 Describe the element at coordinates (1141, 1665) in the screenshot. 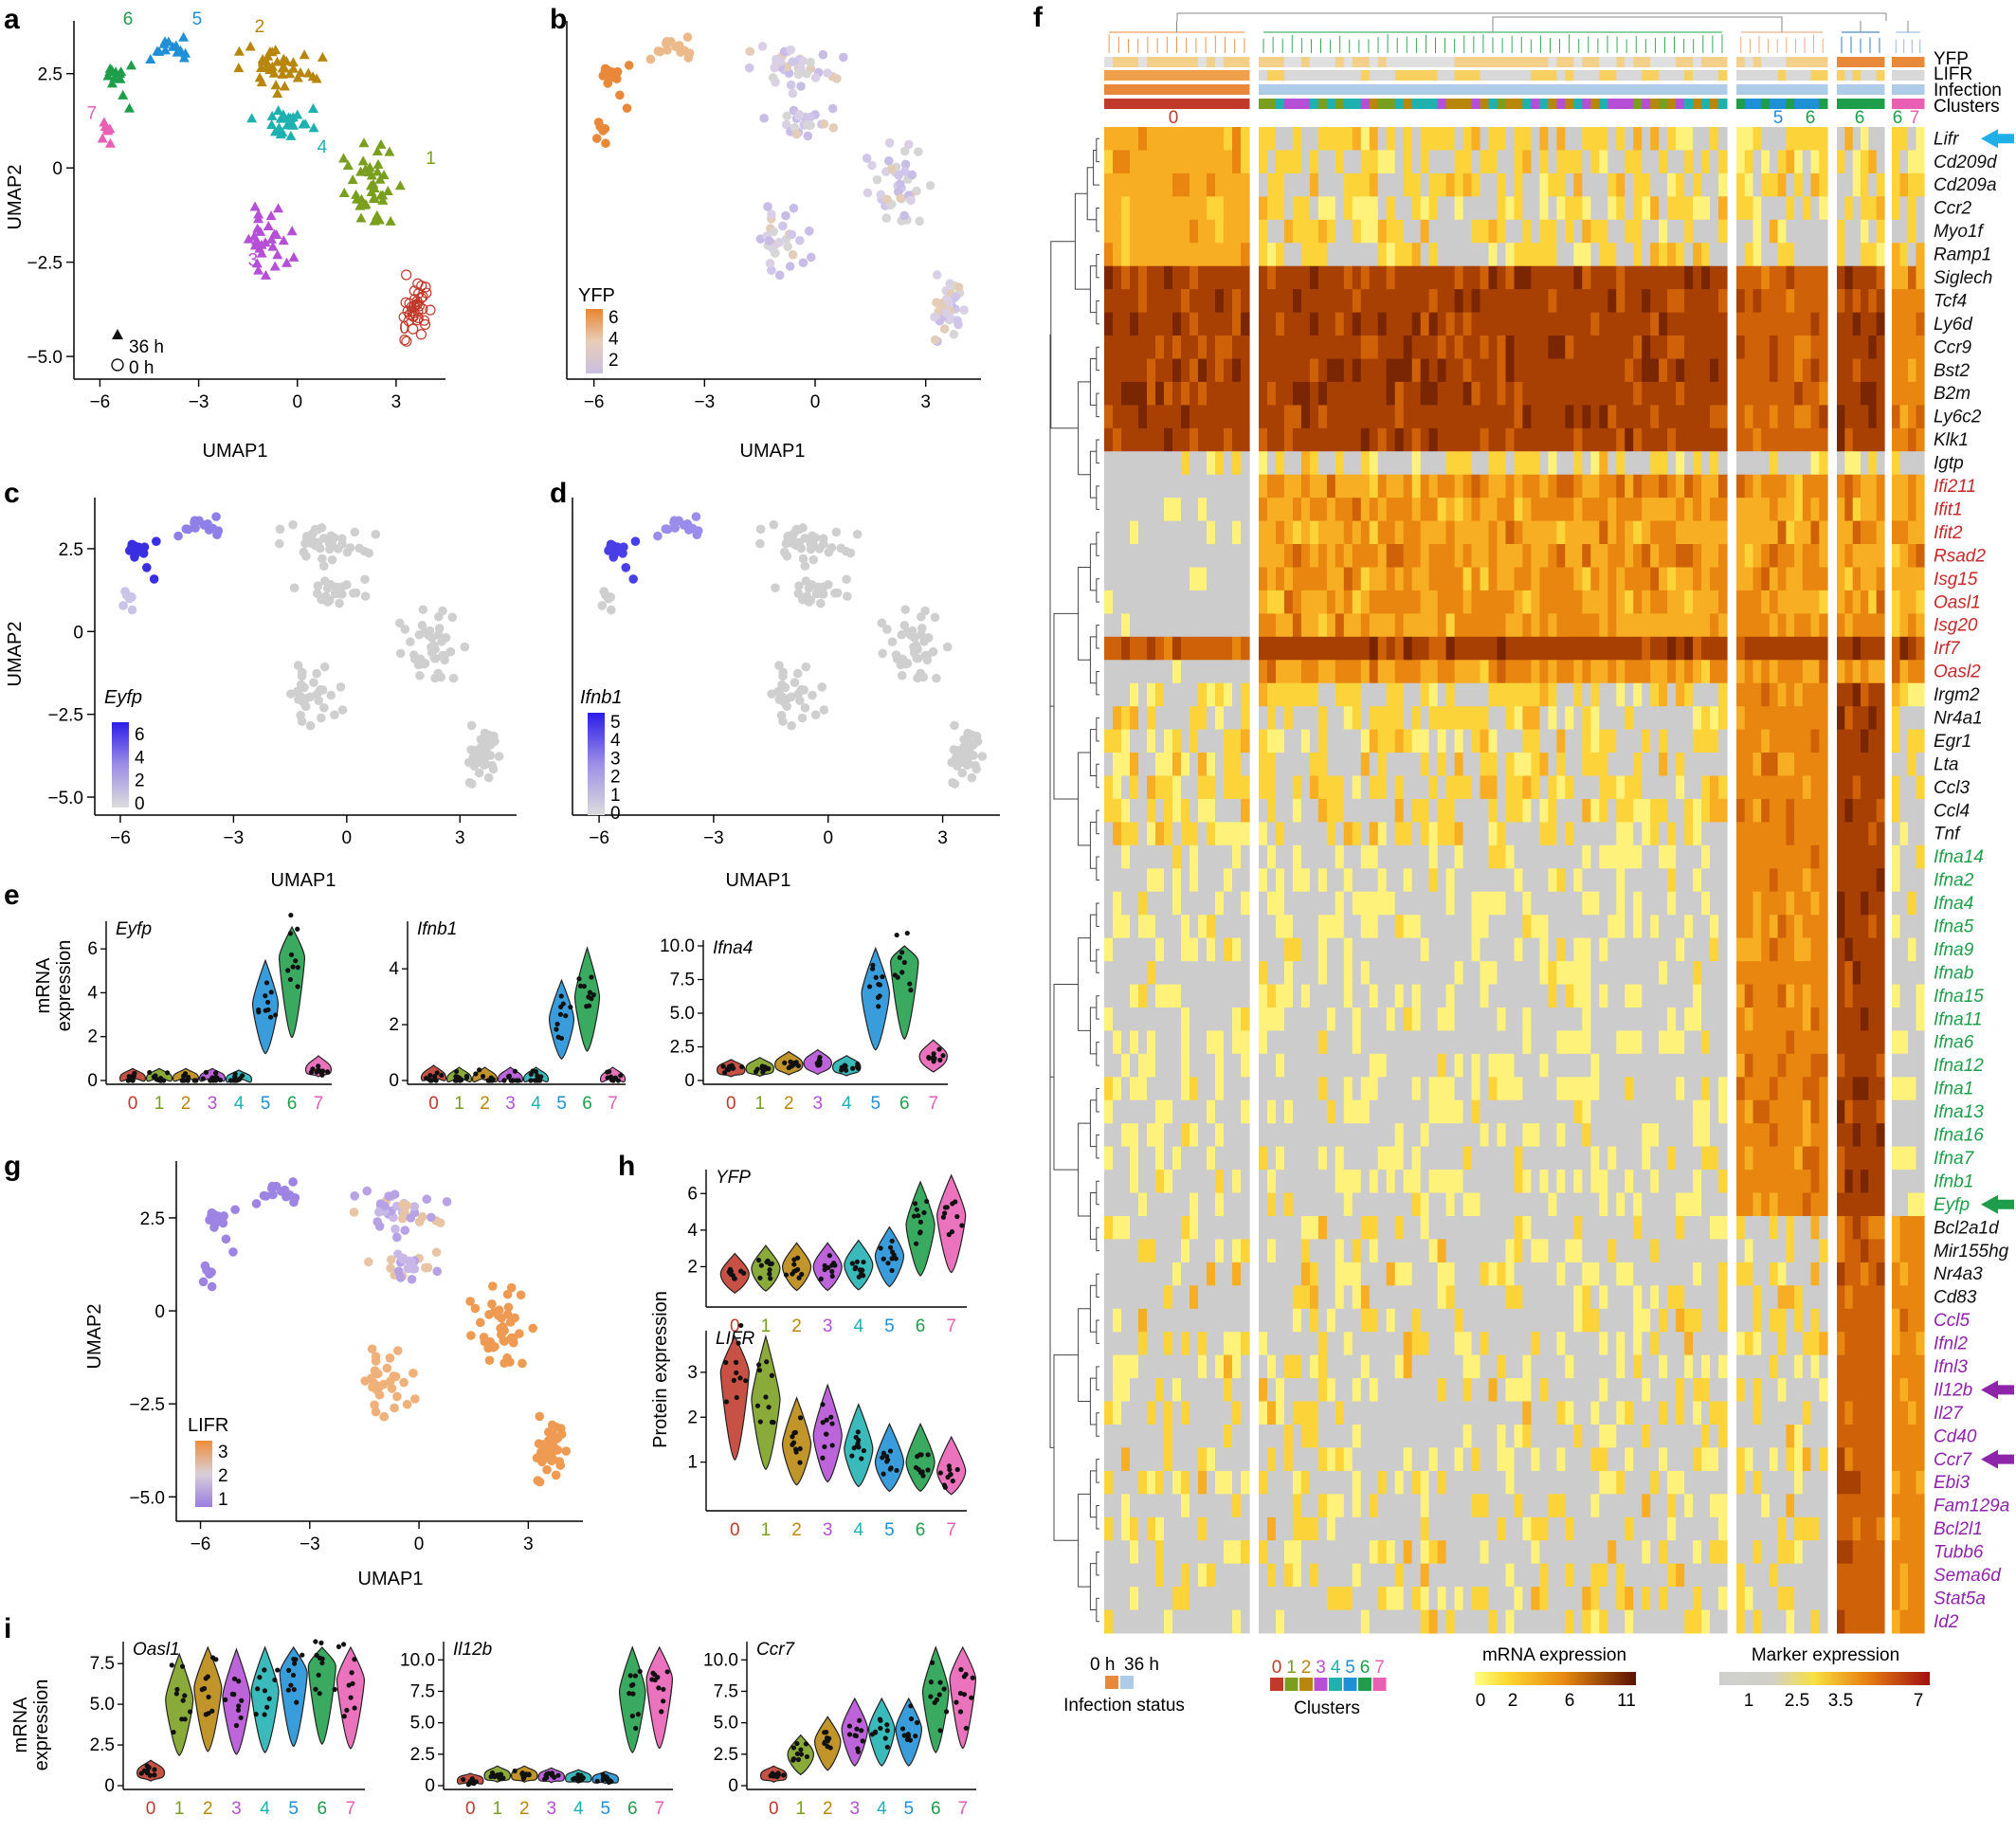

I see `legend-36h-text: 36 h` at that location.